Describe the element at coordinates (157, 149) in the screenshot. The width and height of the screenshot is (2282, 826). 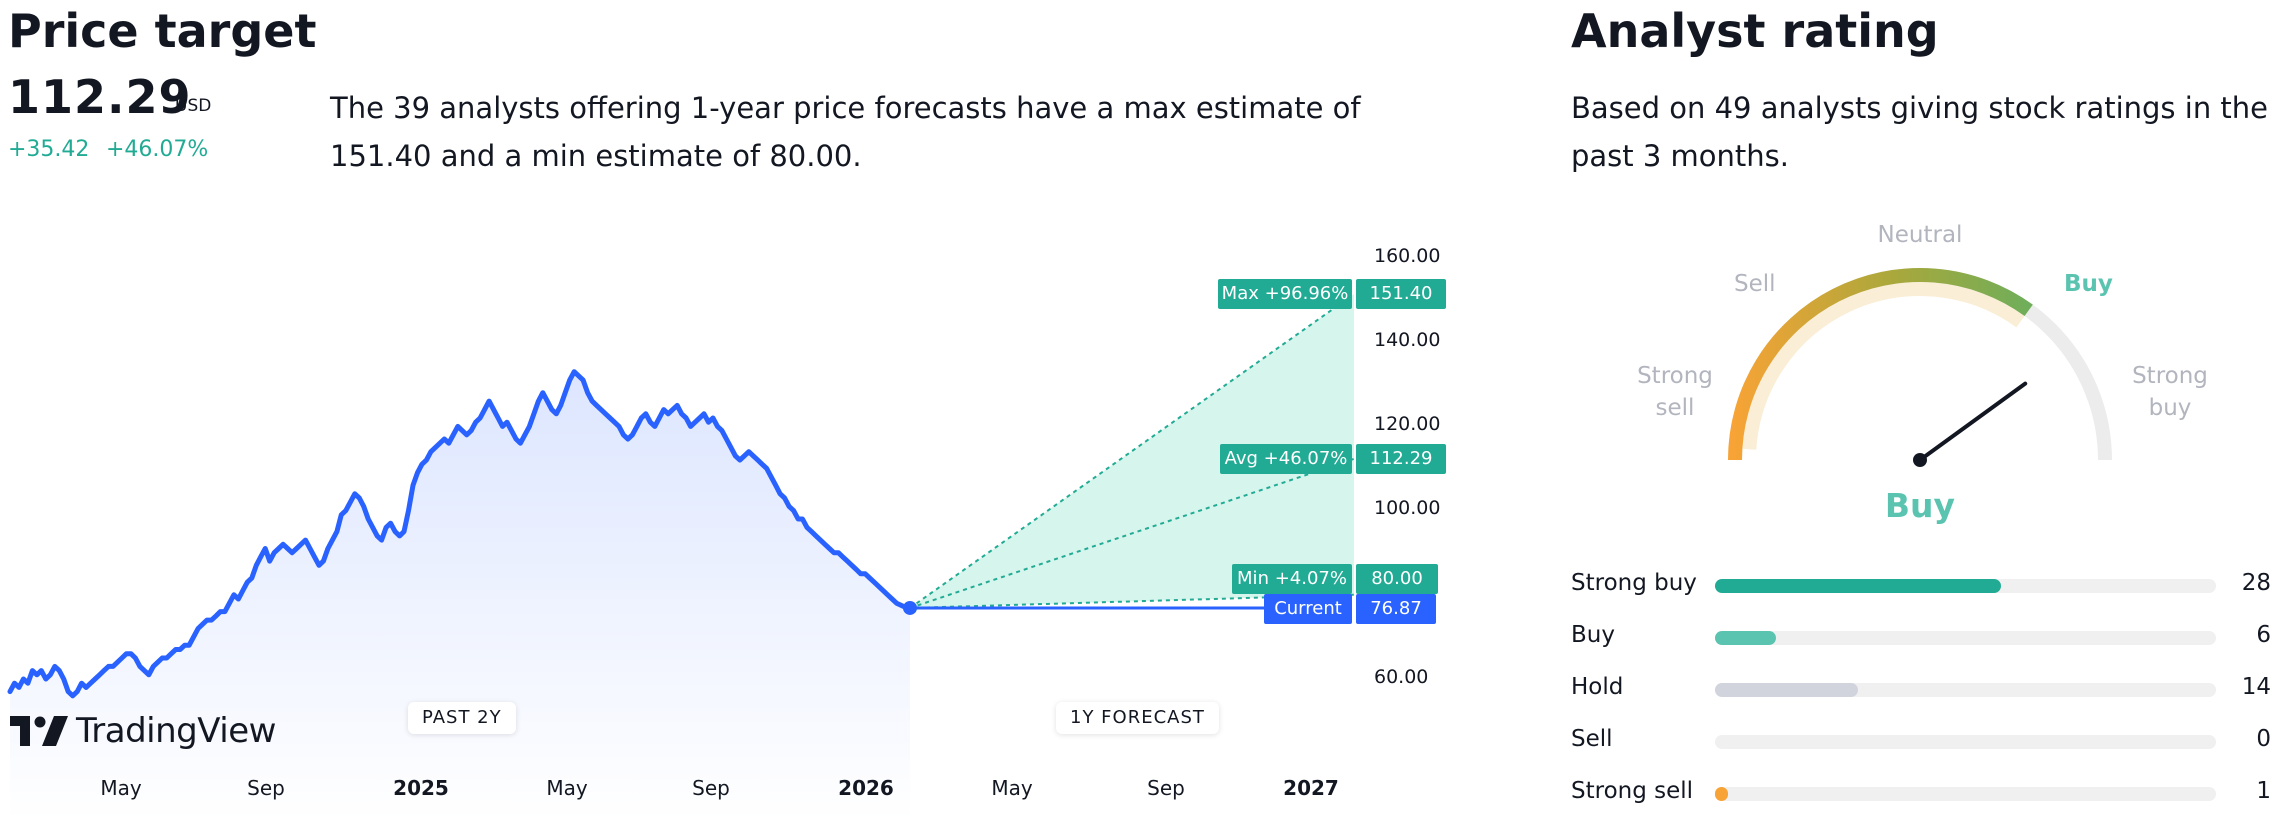
I see `price-change-percent: +46.07%` at that location.